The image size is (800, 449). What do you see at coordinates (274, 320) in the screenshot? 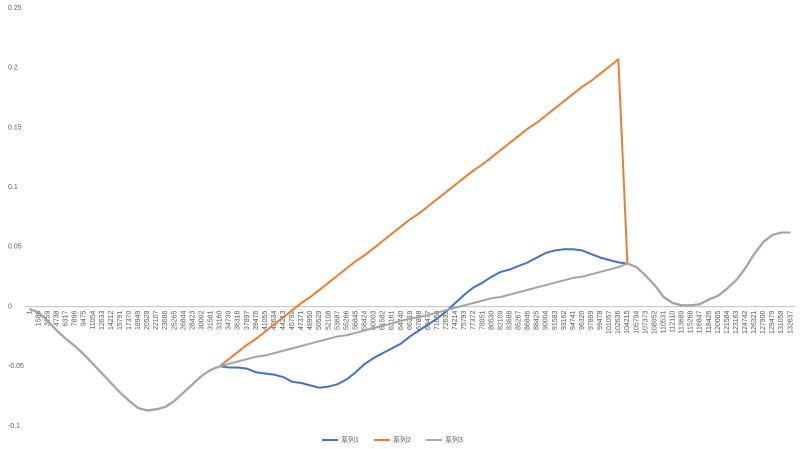
I see `x-tick-label: 42634` at bounding box center [274, 320].